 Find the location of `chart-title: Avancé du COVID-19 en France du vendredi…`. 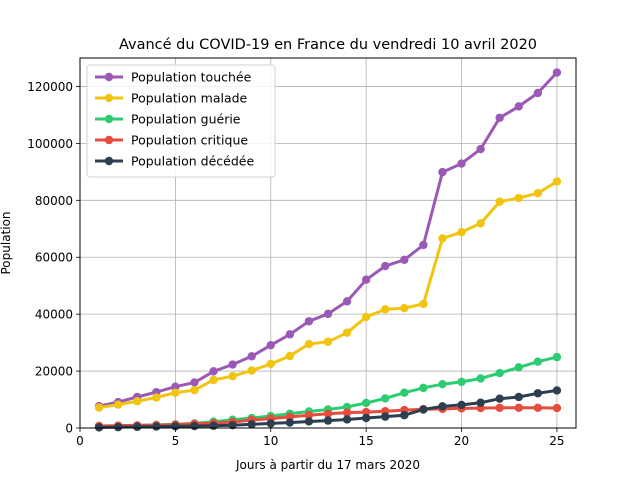

chart-title: Avancé du COVID-19 en France du vendredi… is located at coordinates (328, 45).